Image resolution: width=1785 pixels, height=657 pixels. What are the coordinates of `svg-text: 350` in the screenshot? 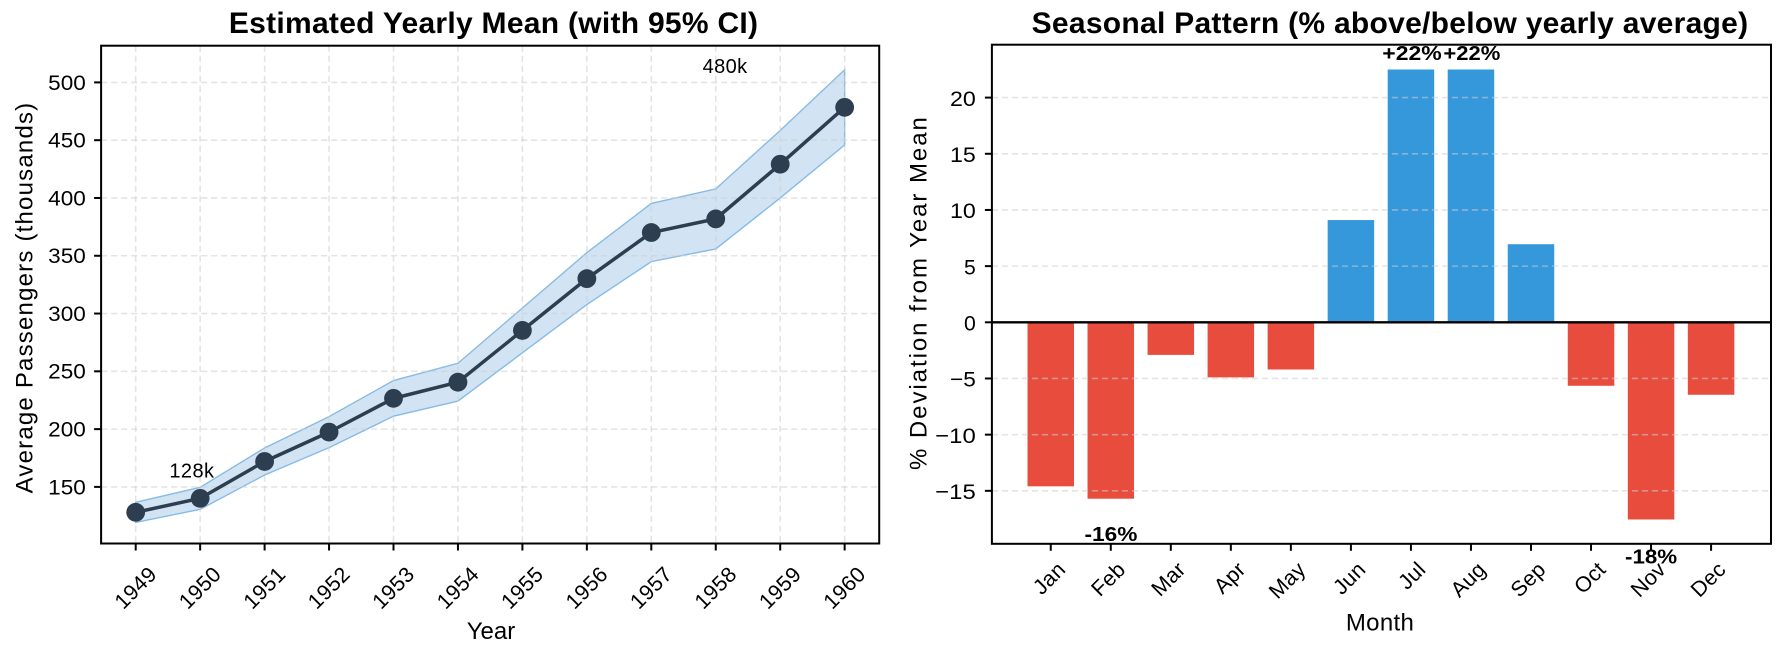 It's located at (67, 256).